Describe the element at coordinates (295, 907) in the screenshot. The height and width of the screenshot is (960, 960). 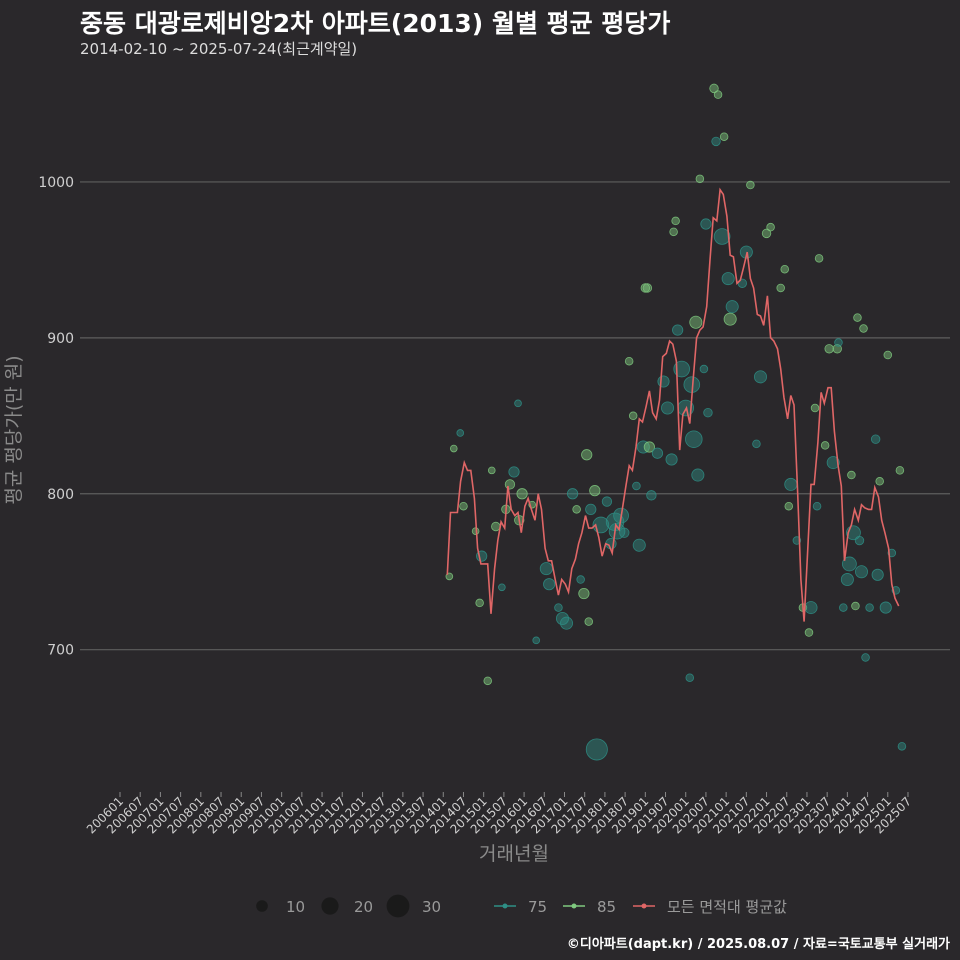
I see `legend-size-label: 10` at that location.